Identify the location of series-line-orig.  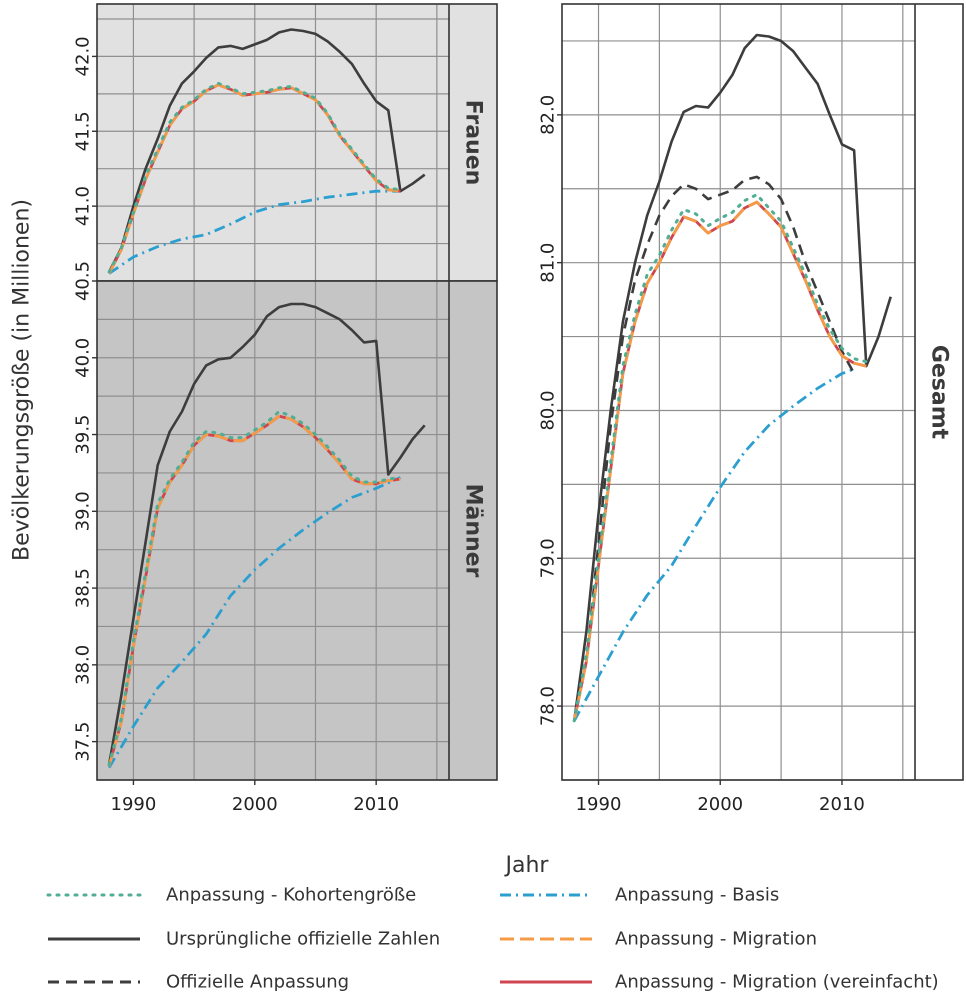
(266, 150).